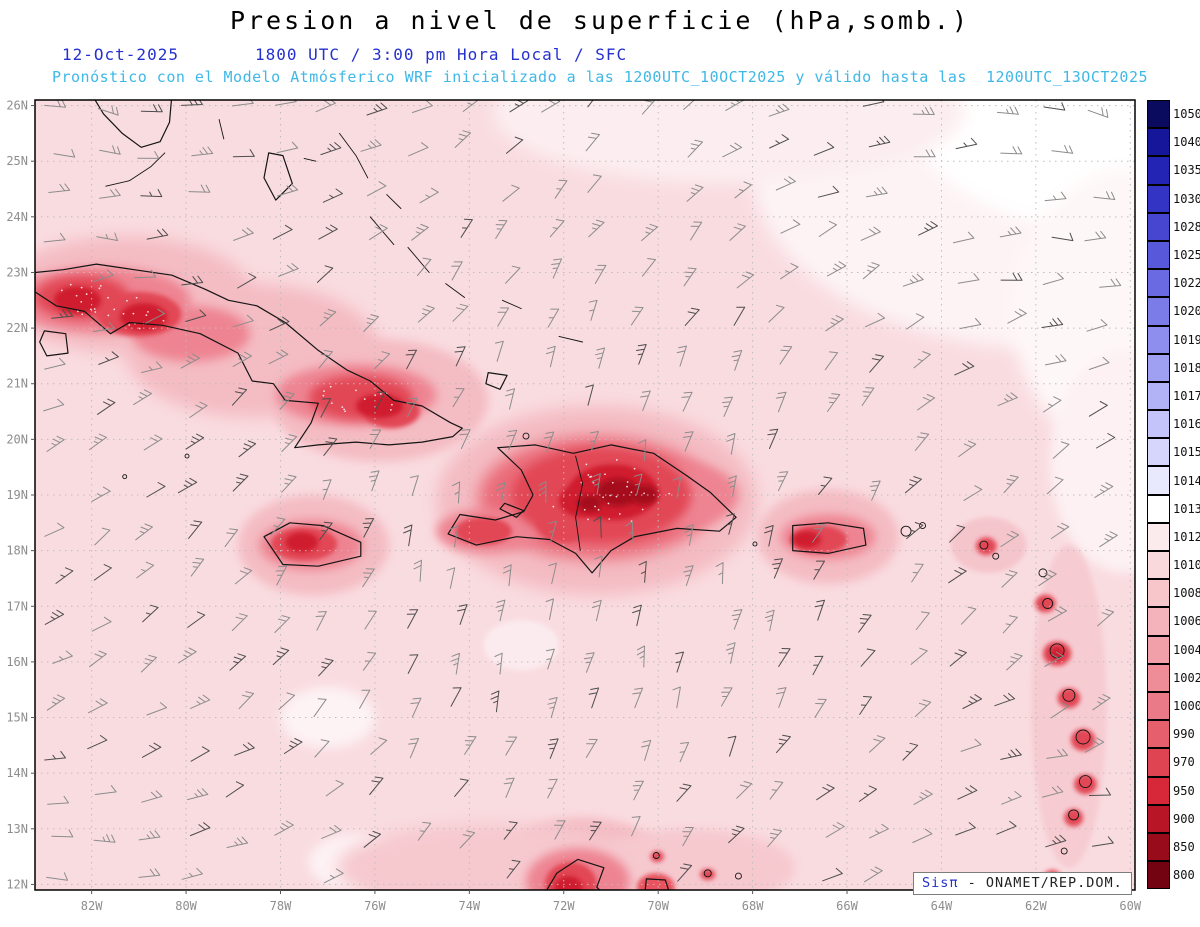 This screenshot has width=1200, height=927. I want to click on coast-florida, so click(133, 124).